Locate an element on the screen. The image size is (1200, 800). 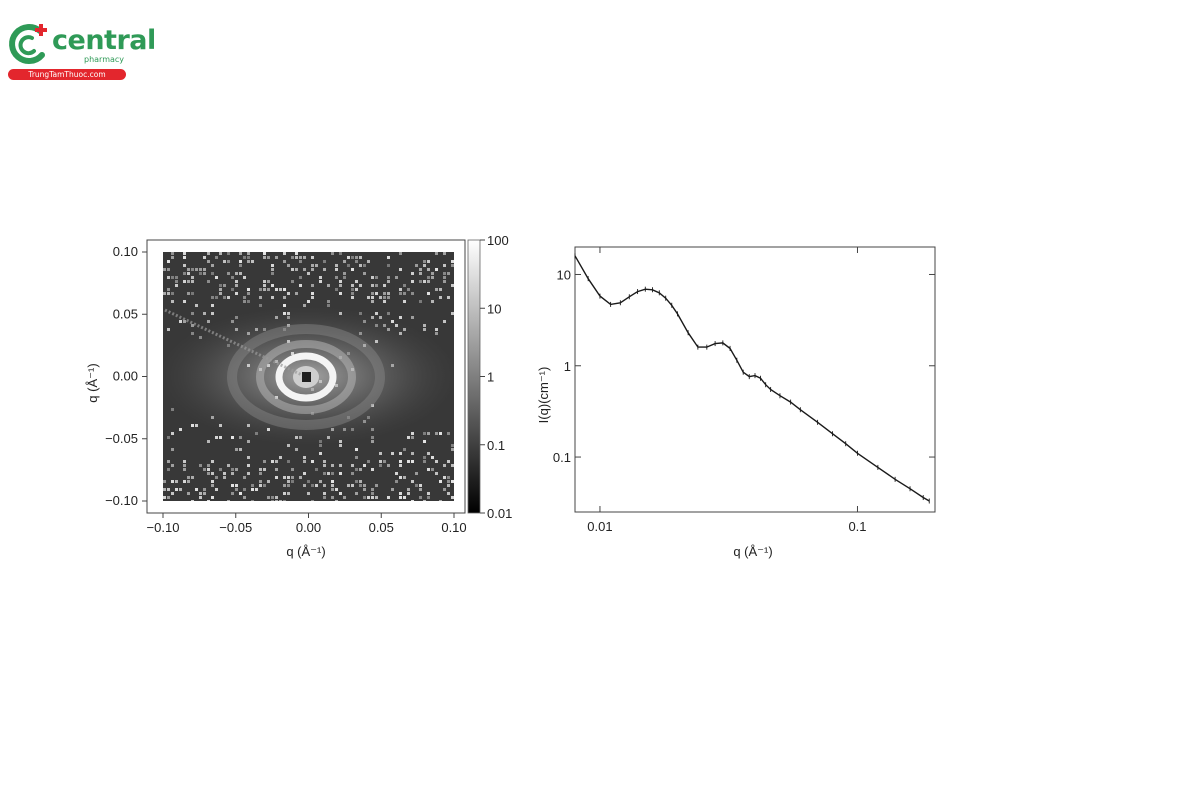
brand-logo: central pharmacy TrungTamThuoc.com is located at coordinates (81, 52).